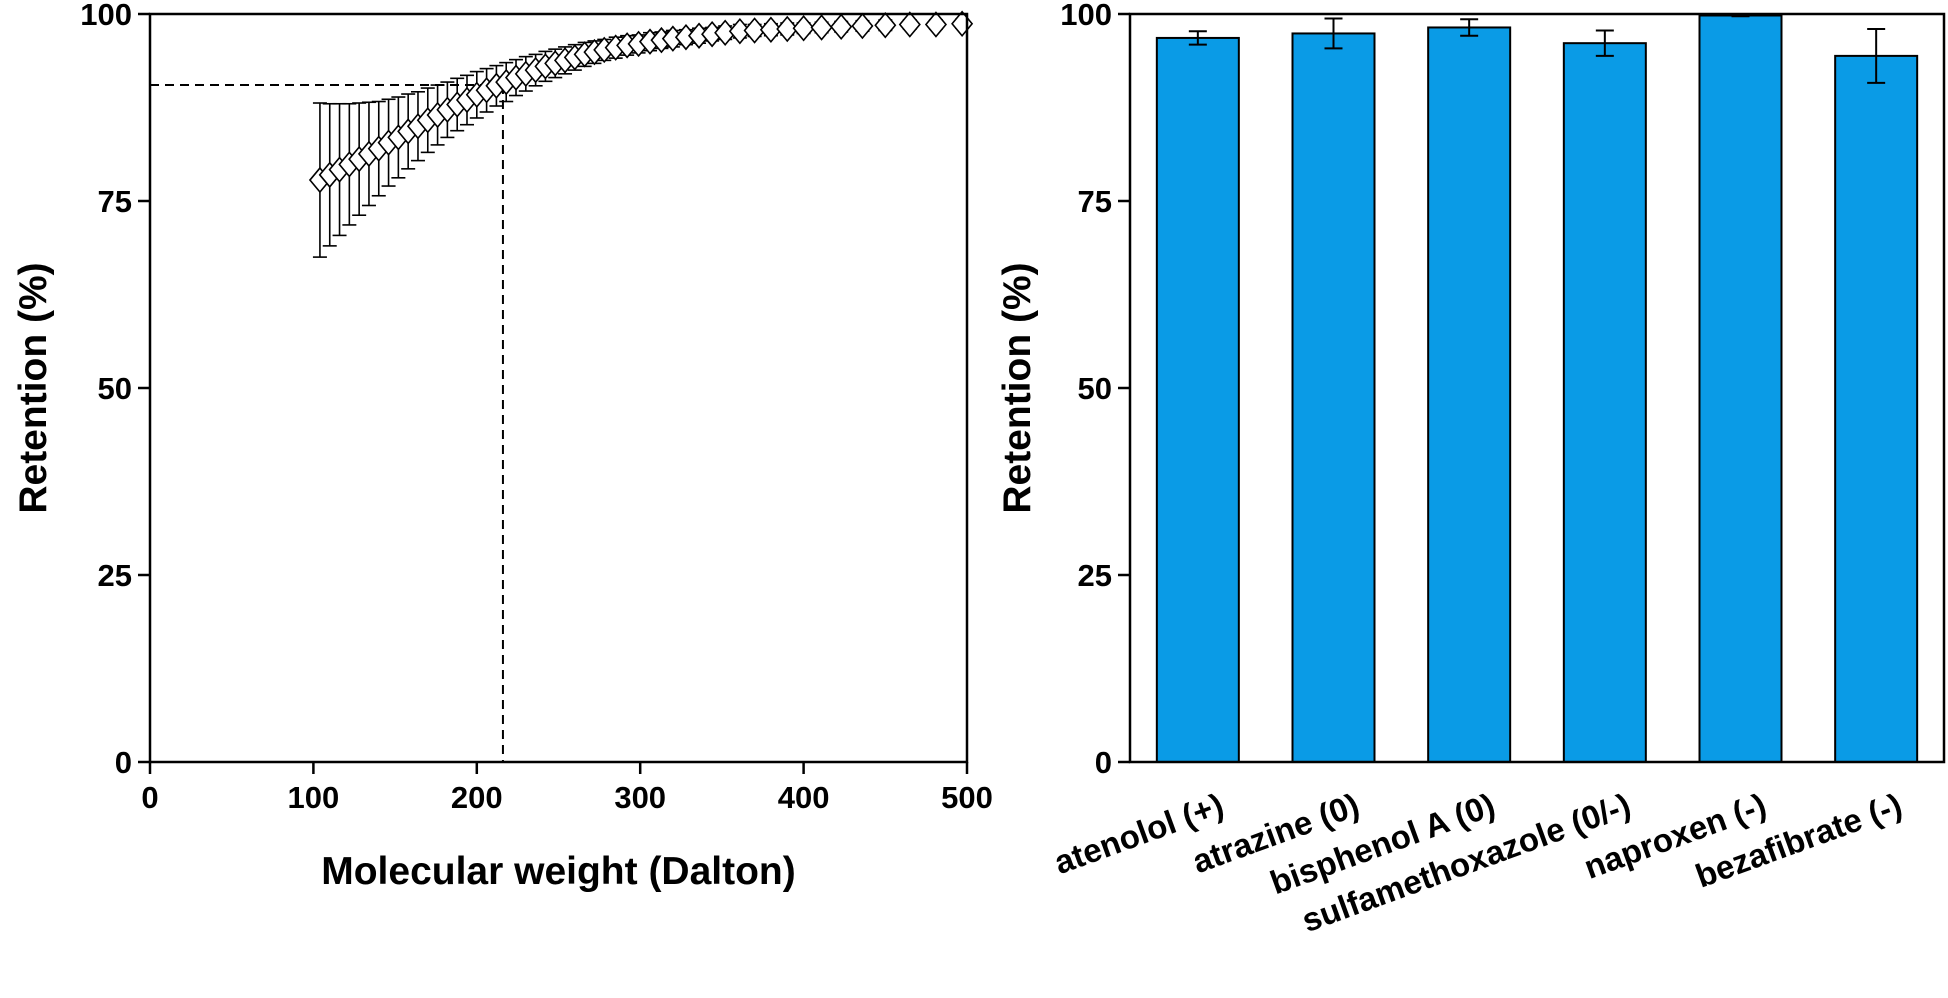 The height and width of the screenshot is (998, 1948). I want to click on x-tick-label: 300, so click(640, 797).